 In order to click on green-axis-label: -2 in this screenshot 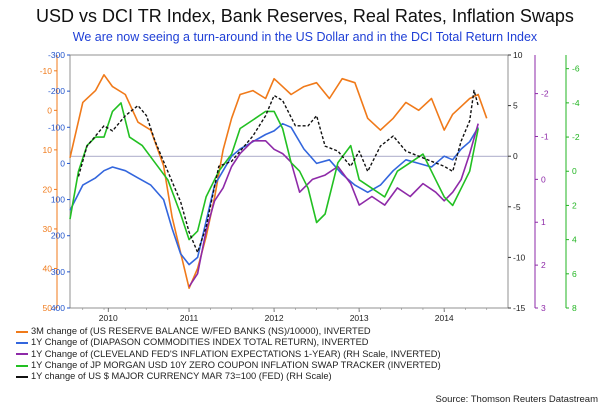, I will do `click(576, 137)`.